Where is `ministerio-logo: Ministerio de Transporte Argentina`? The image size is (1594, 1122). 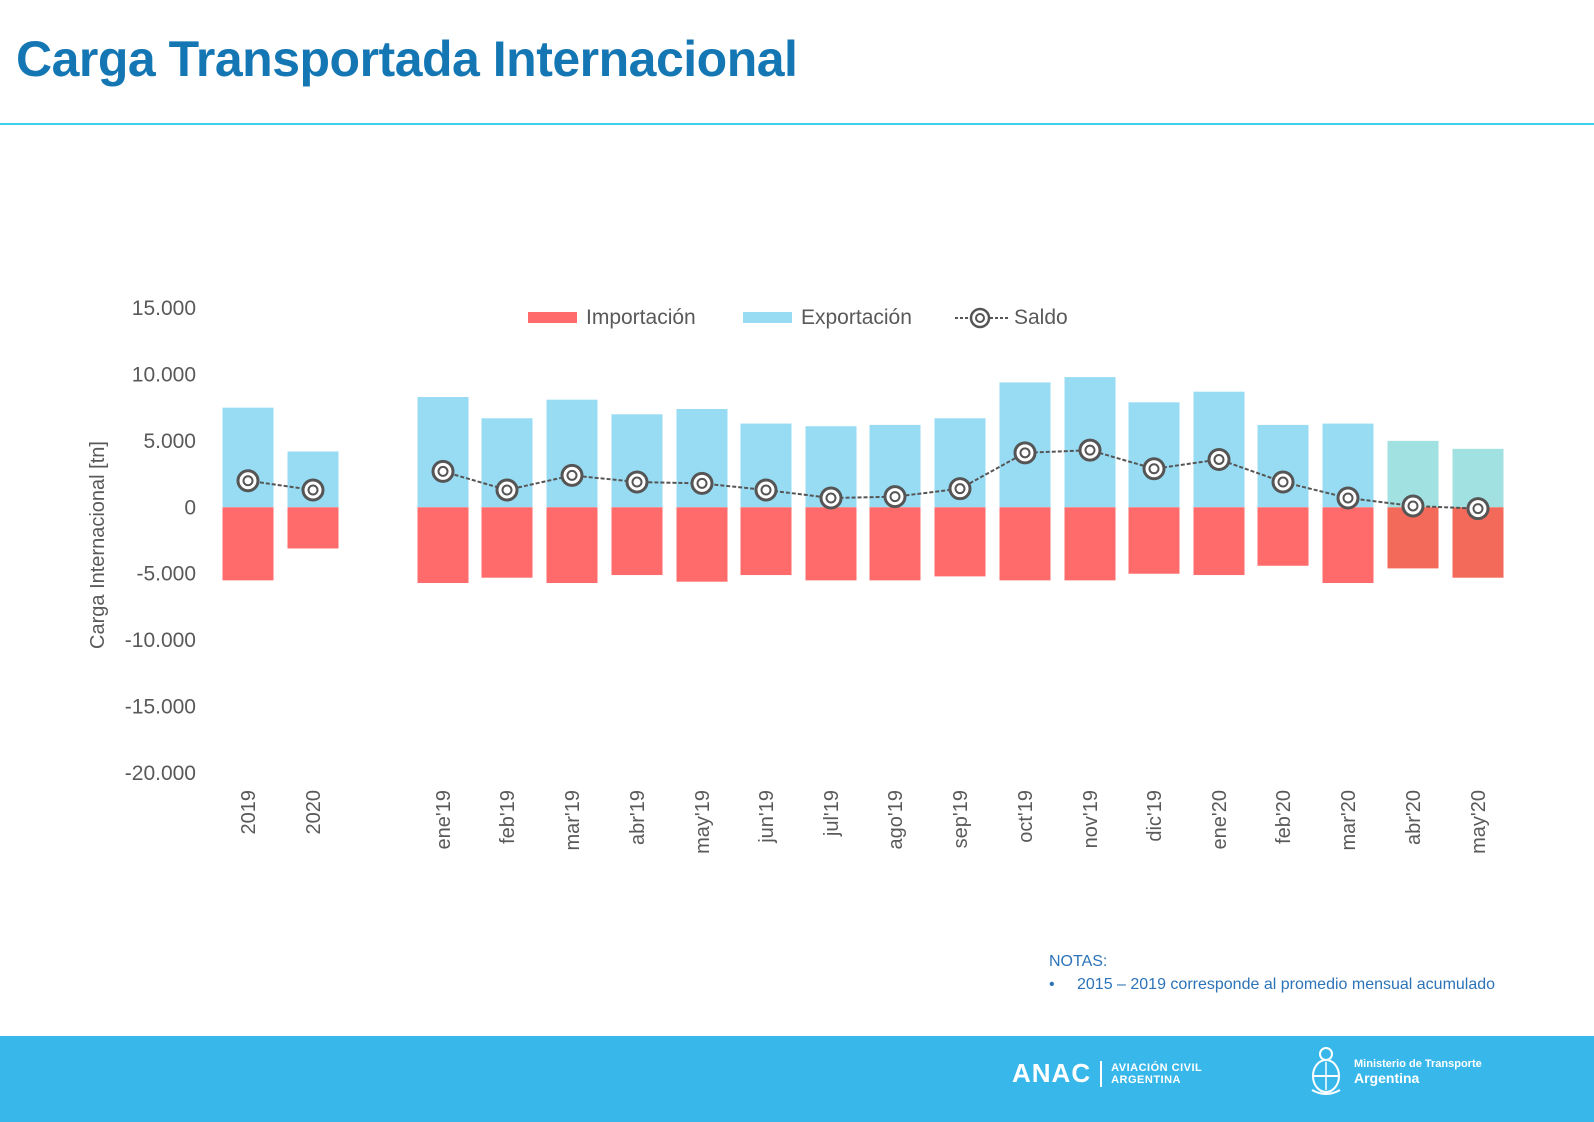 ministerio-logo: Ministerio de Transporte Argentina is located at coordinates (1395, 1072).